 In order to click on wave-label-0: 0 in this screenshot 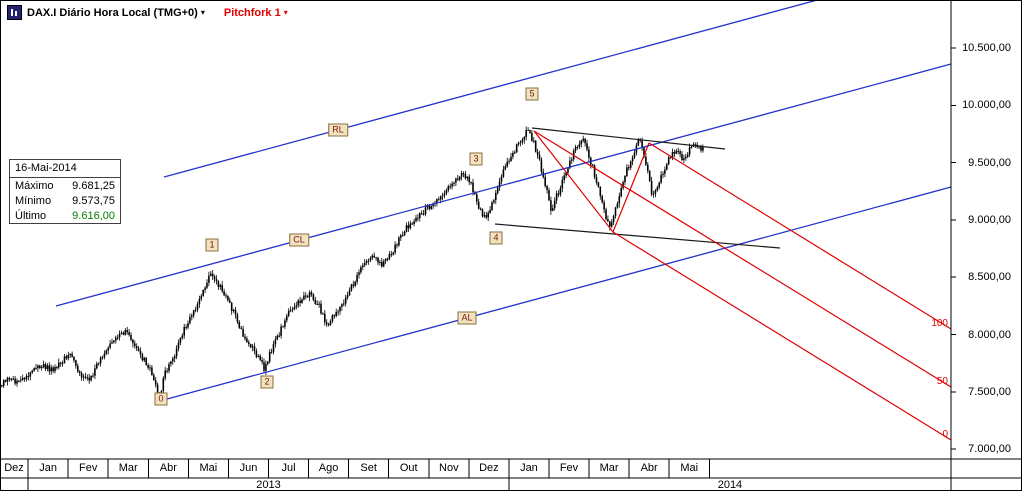, I will do `click(161, 399)`.